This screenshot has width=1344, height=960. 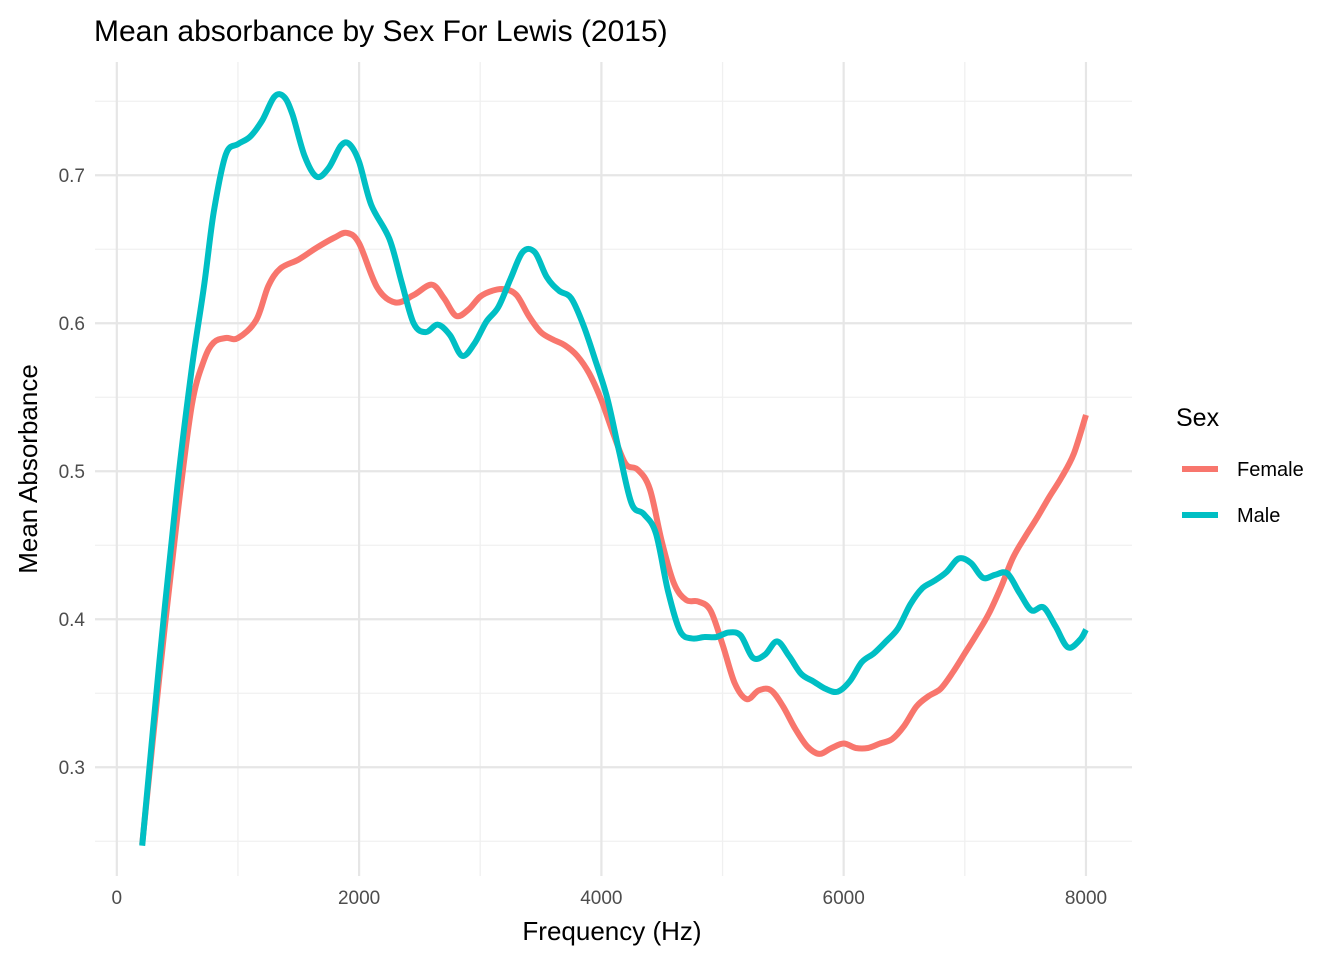 What do you see at coordinates (1270, 470) in the screenshot?
I see `legend-label-female: Female` at bounding box center [1270, 470].